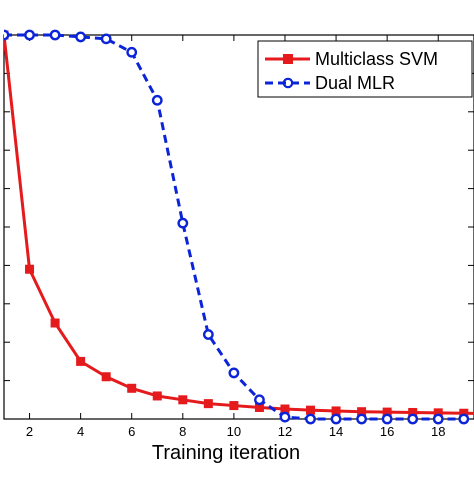 Image resolution: width=474 pixels, height=479 pixels. What do you see at coordinates (80, 431) in the screenshot?
I see `x-tick-label: 4` at bounding box center [80, 431].